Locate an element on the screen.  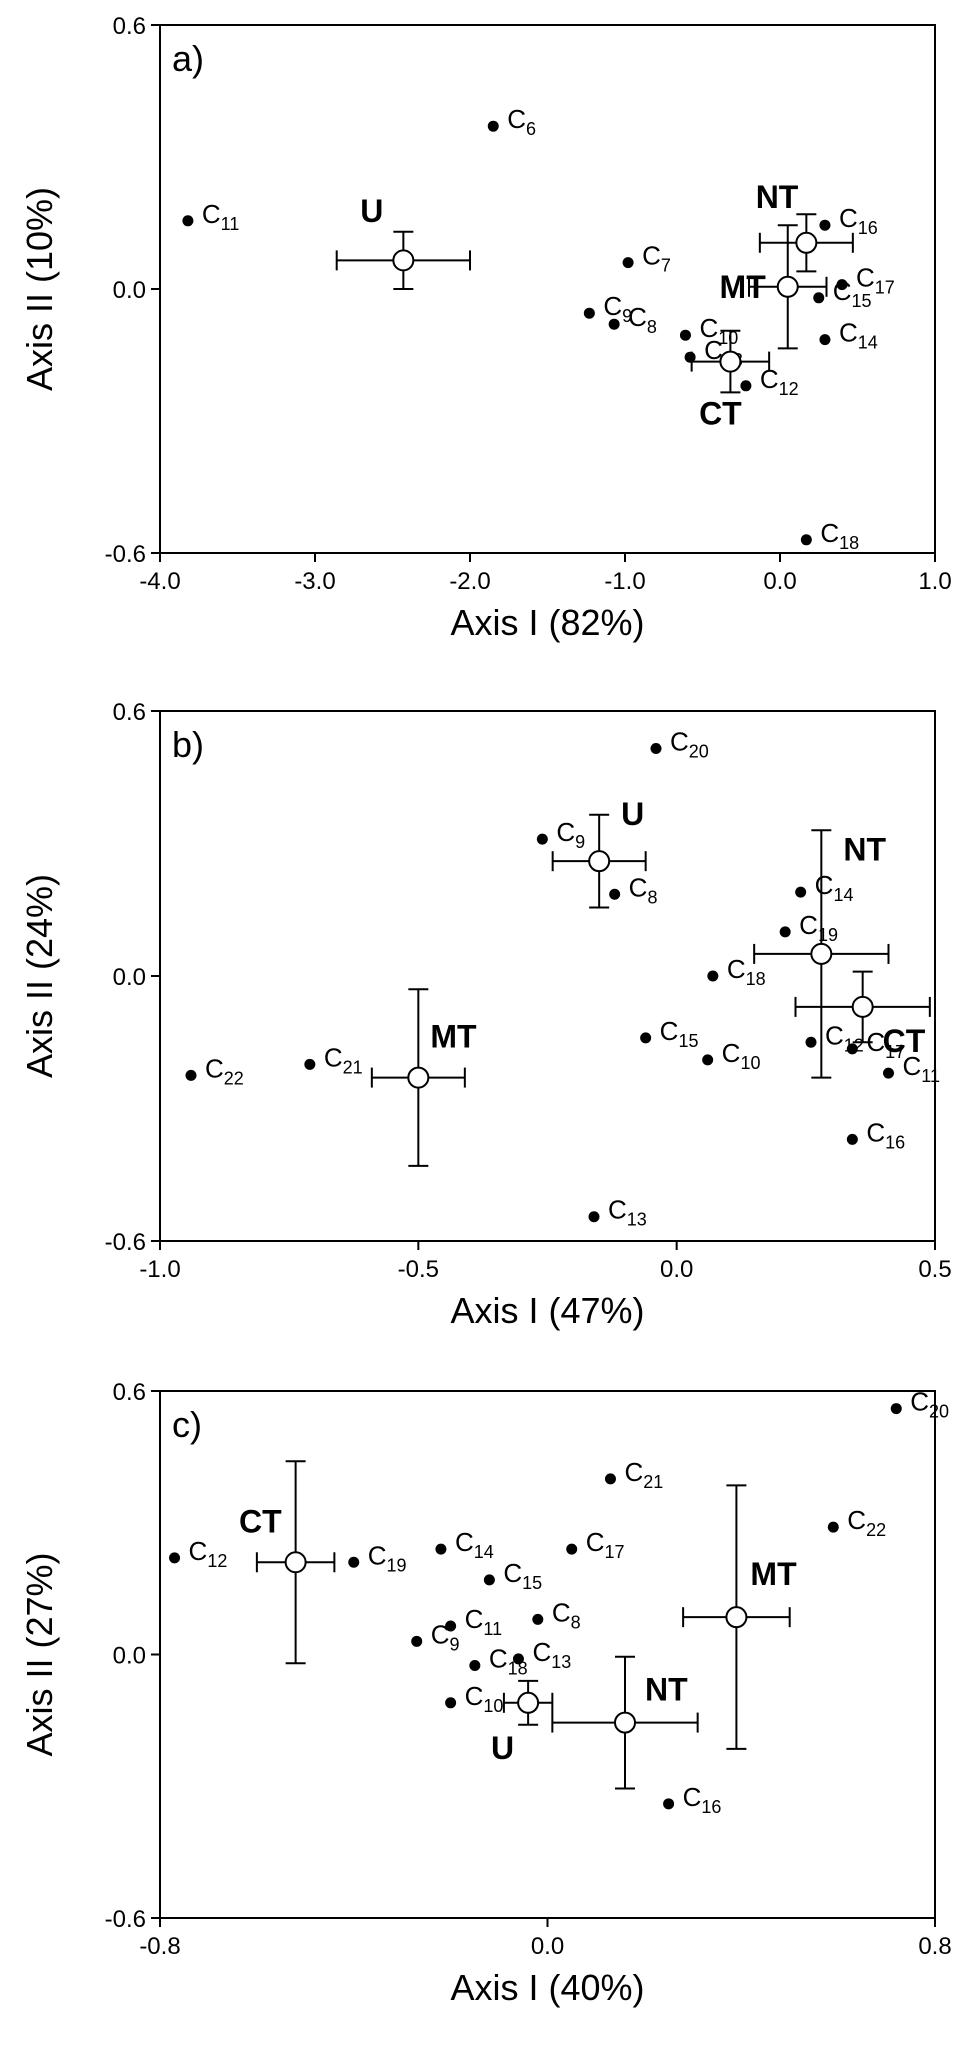
point-label-c7: C7 is located at coordinates (656, 258).